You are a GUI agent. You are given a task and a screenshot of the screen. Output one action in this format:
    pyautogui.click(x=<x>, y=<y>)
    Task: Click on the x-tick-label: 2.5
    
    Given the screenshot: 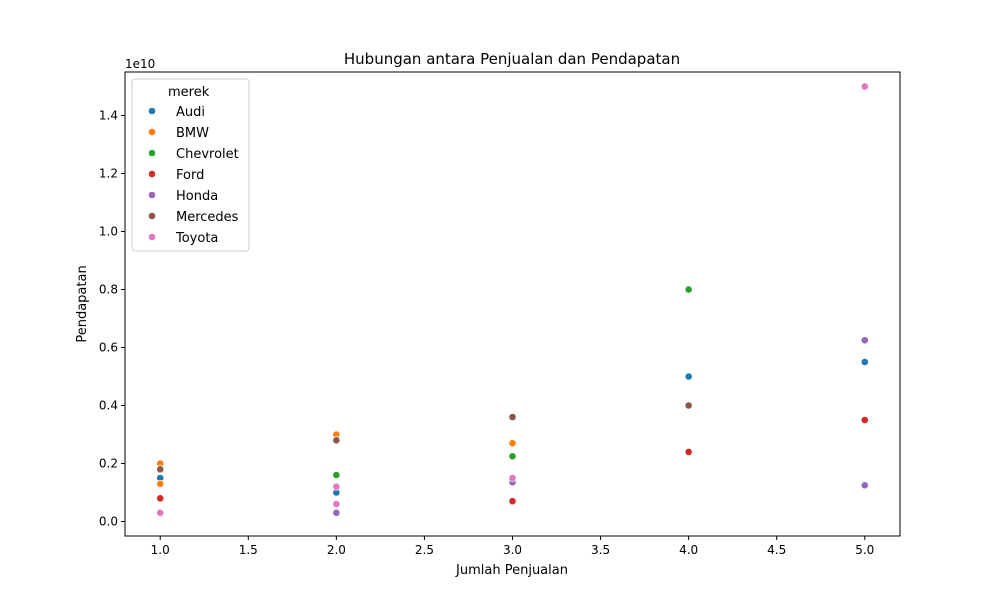 What is the action you would take?
    pyautogui.click(x=424, y=550)
    